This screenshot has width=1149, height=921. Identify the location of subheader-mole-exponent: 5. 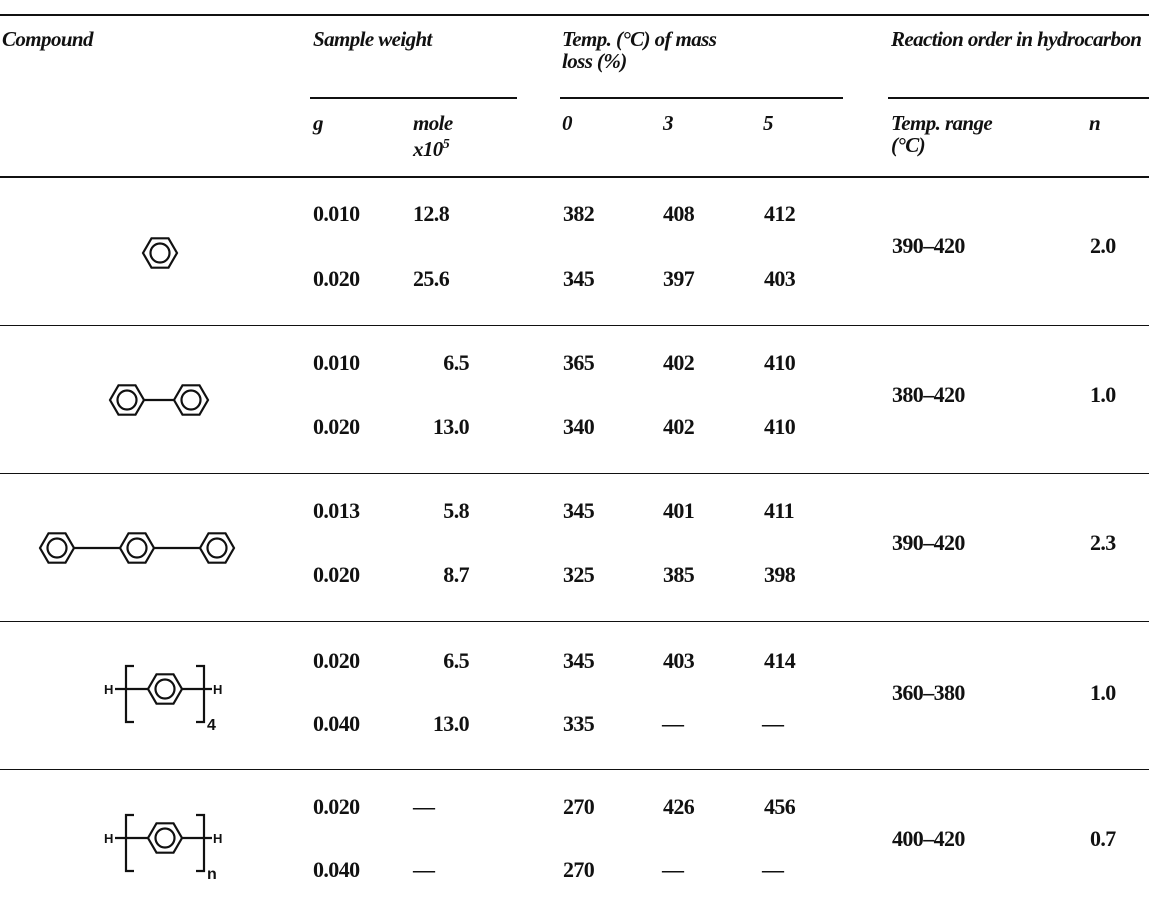
(446, 144).